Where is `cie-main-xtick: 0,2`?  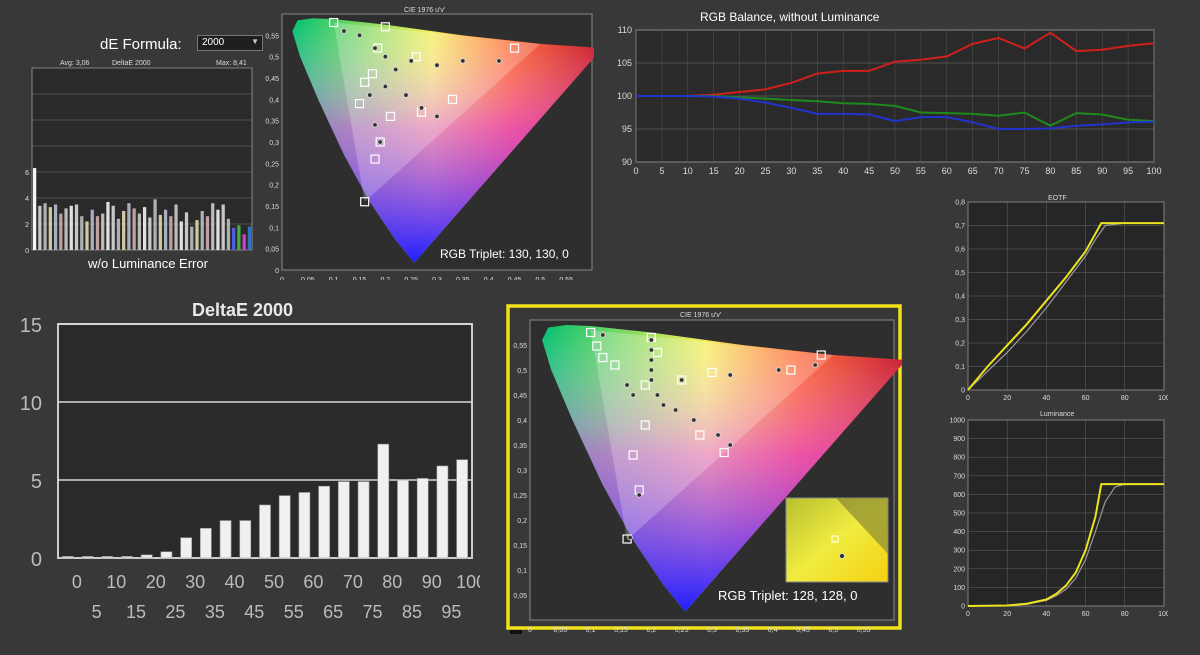
cie-main-xtick: 0,2 is located at coordinates (651, 630).